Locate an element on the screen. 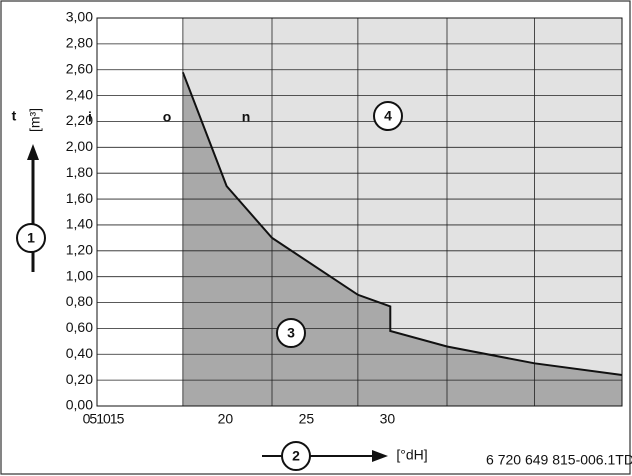 The height and width of the screenshot is (476, 632). y-tick-label: 2,20 is located at coordinates (79, 120).